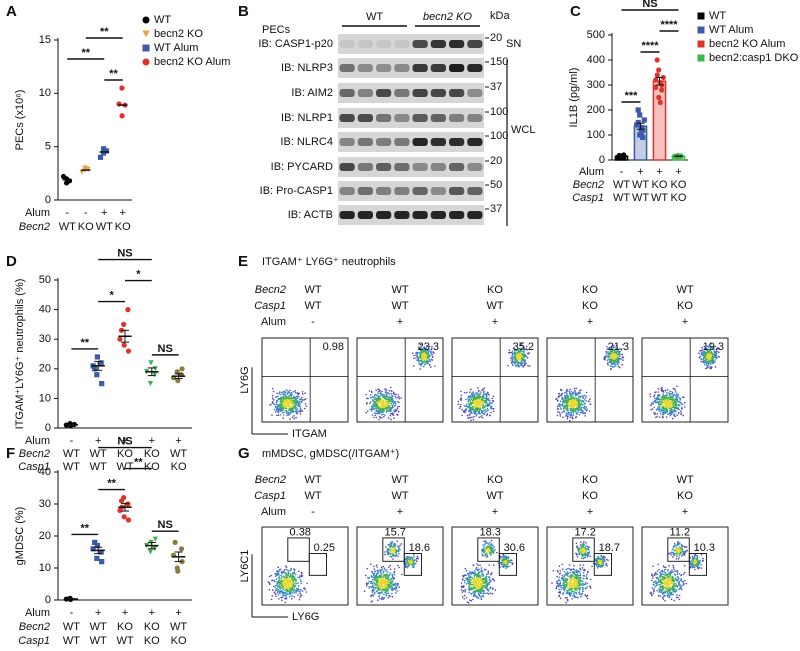  What do you see at coordinates (632, 96) in the screenshot?
I see `significance-label: ***` at bounding box center [632, 96].